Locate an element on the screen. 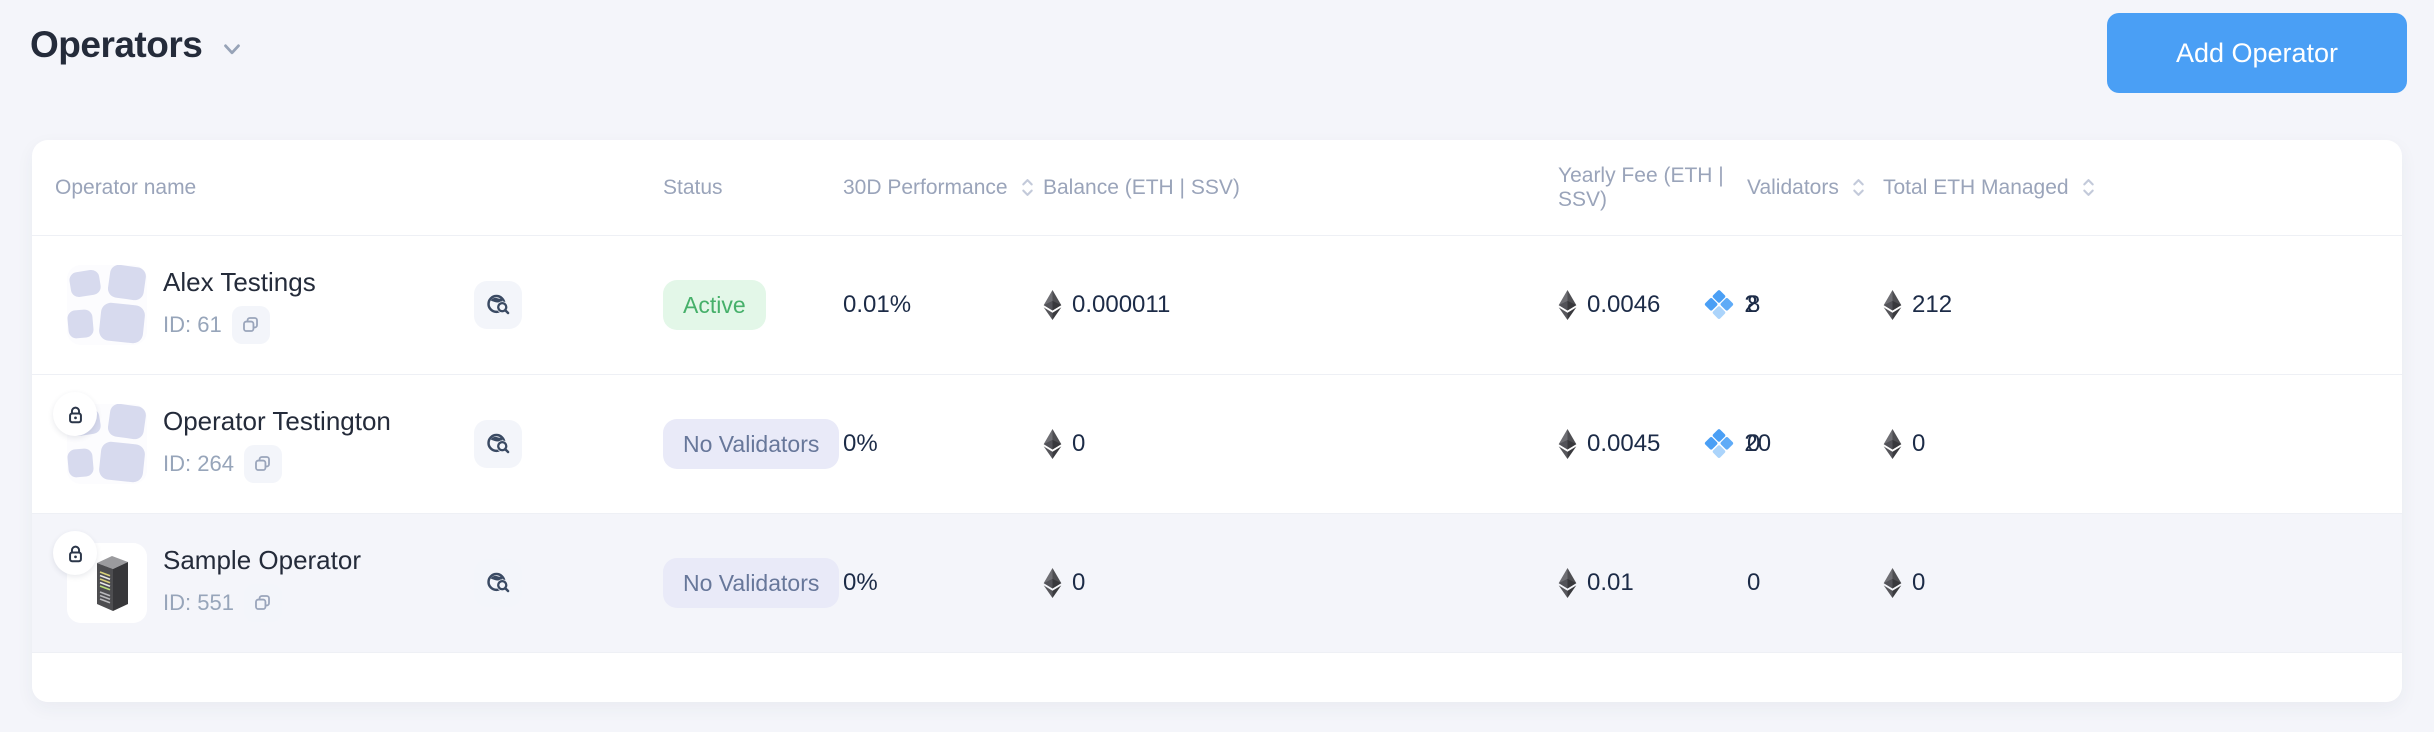  operator-avatar is located at coordinates (107, 305).